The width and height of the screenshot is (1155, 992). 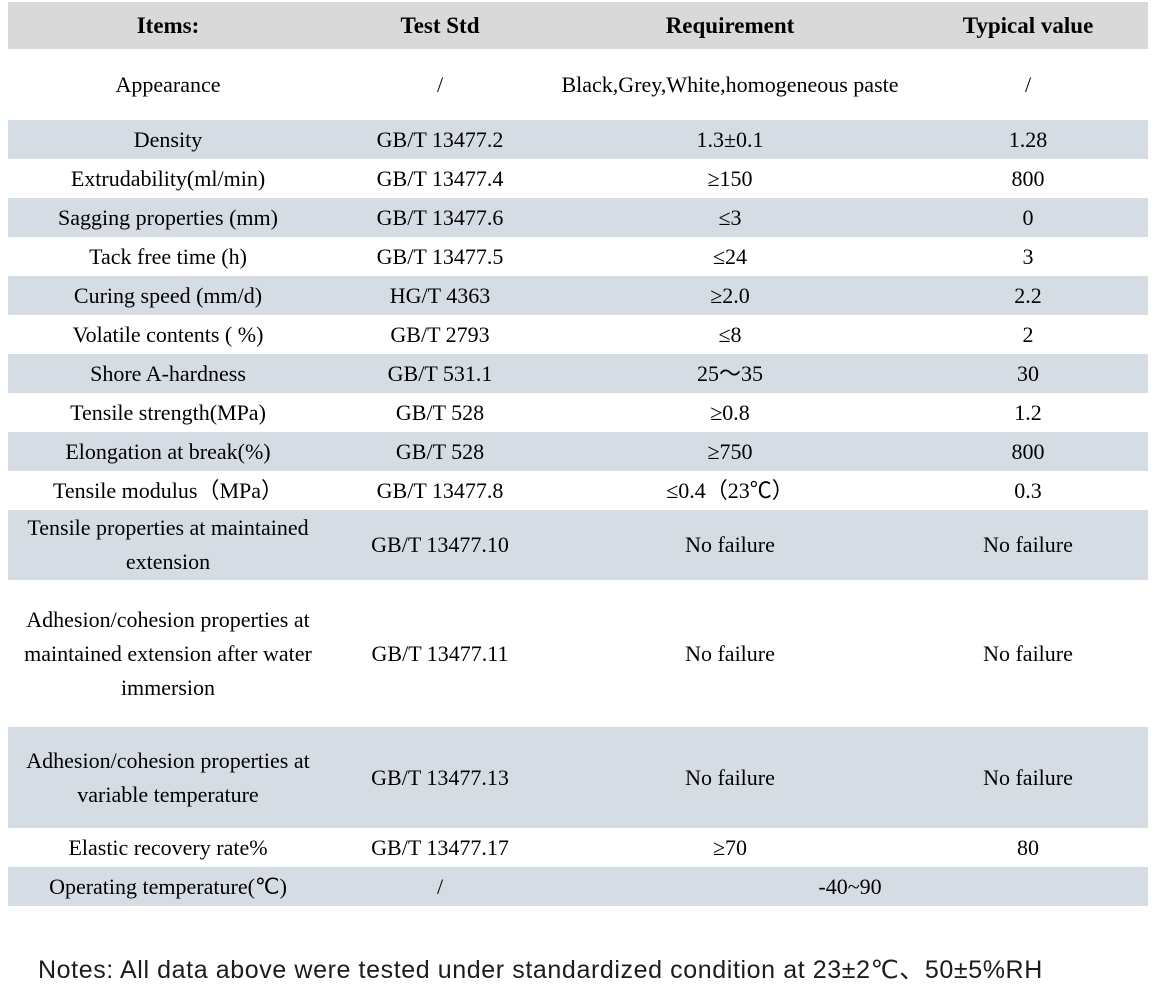 I want to click on cell-item: Density, so click(x=168, y=139).